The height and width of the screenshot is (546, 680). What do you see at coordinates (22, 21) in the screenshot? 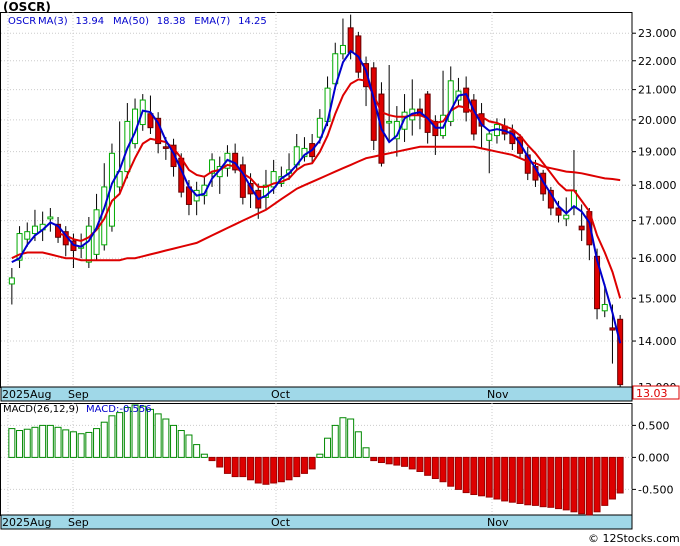
I see `price-legend-symbol: OSCR` at bounding box center [22, 21].